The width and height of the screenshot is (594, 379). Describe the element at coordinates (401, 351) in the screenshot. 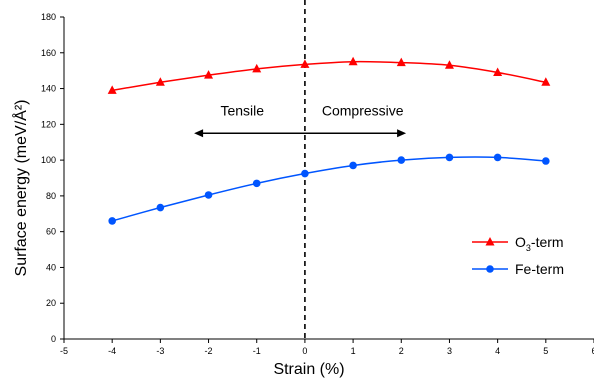

I see `x-tick-label: 2` at that location.